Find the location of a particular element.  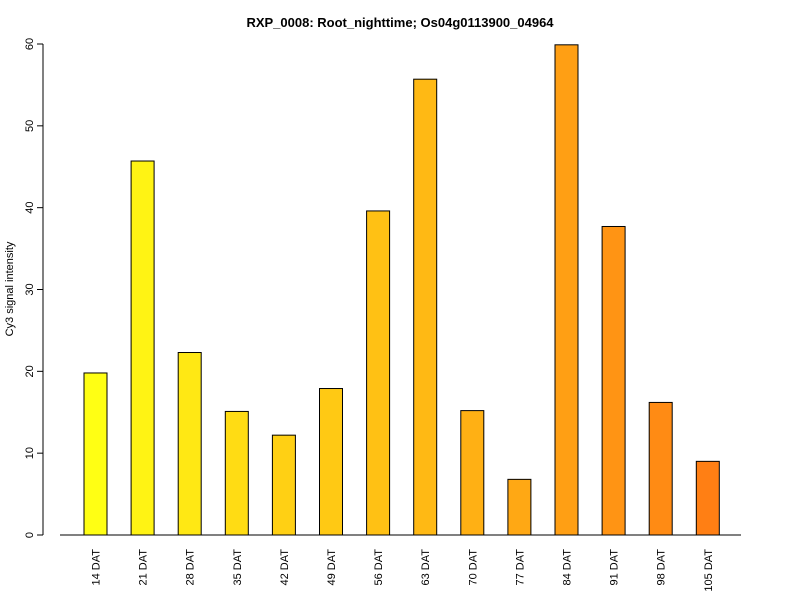

bar-35-dat is located at coordinates (236, 473).